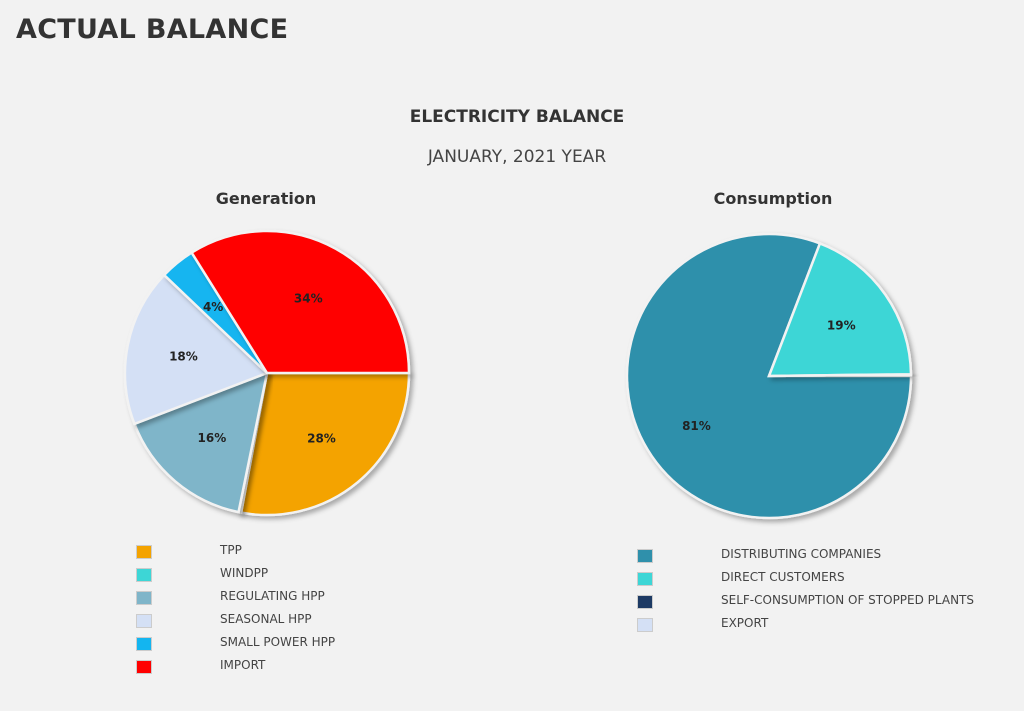 The height and width of the screenshot is (711, 1024). What do you see at coordinates (801, 554) in the screenshot?
I see `legend-label: DISTRIBUTING COMPANIES` at bounding box center [801, 554].